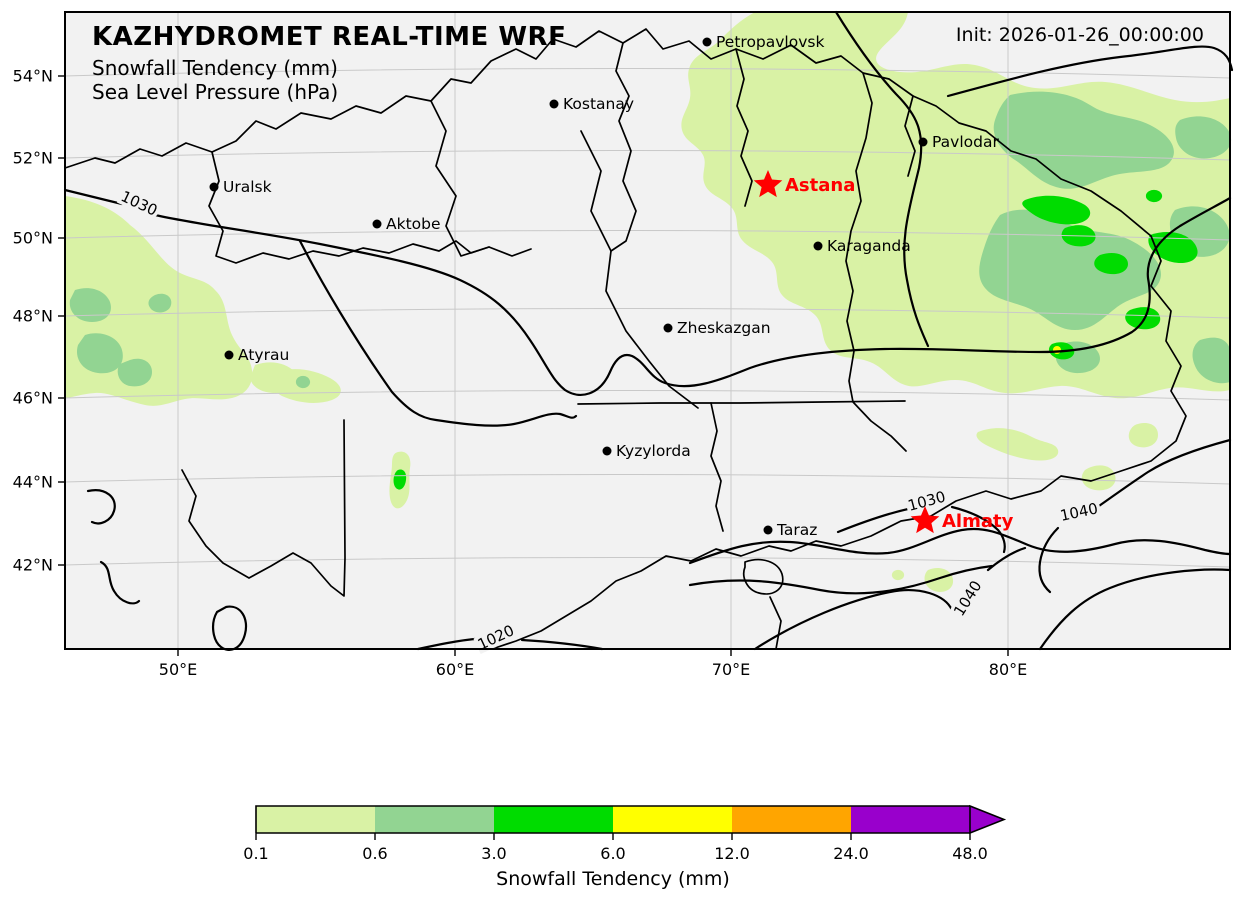 The width and height of the screenshot is (1244, 905). Describe the element at coordinates (413, 224) in the screenshot. I see `city-label: Aktobe` at that location.